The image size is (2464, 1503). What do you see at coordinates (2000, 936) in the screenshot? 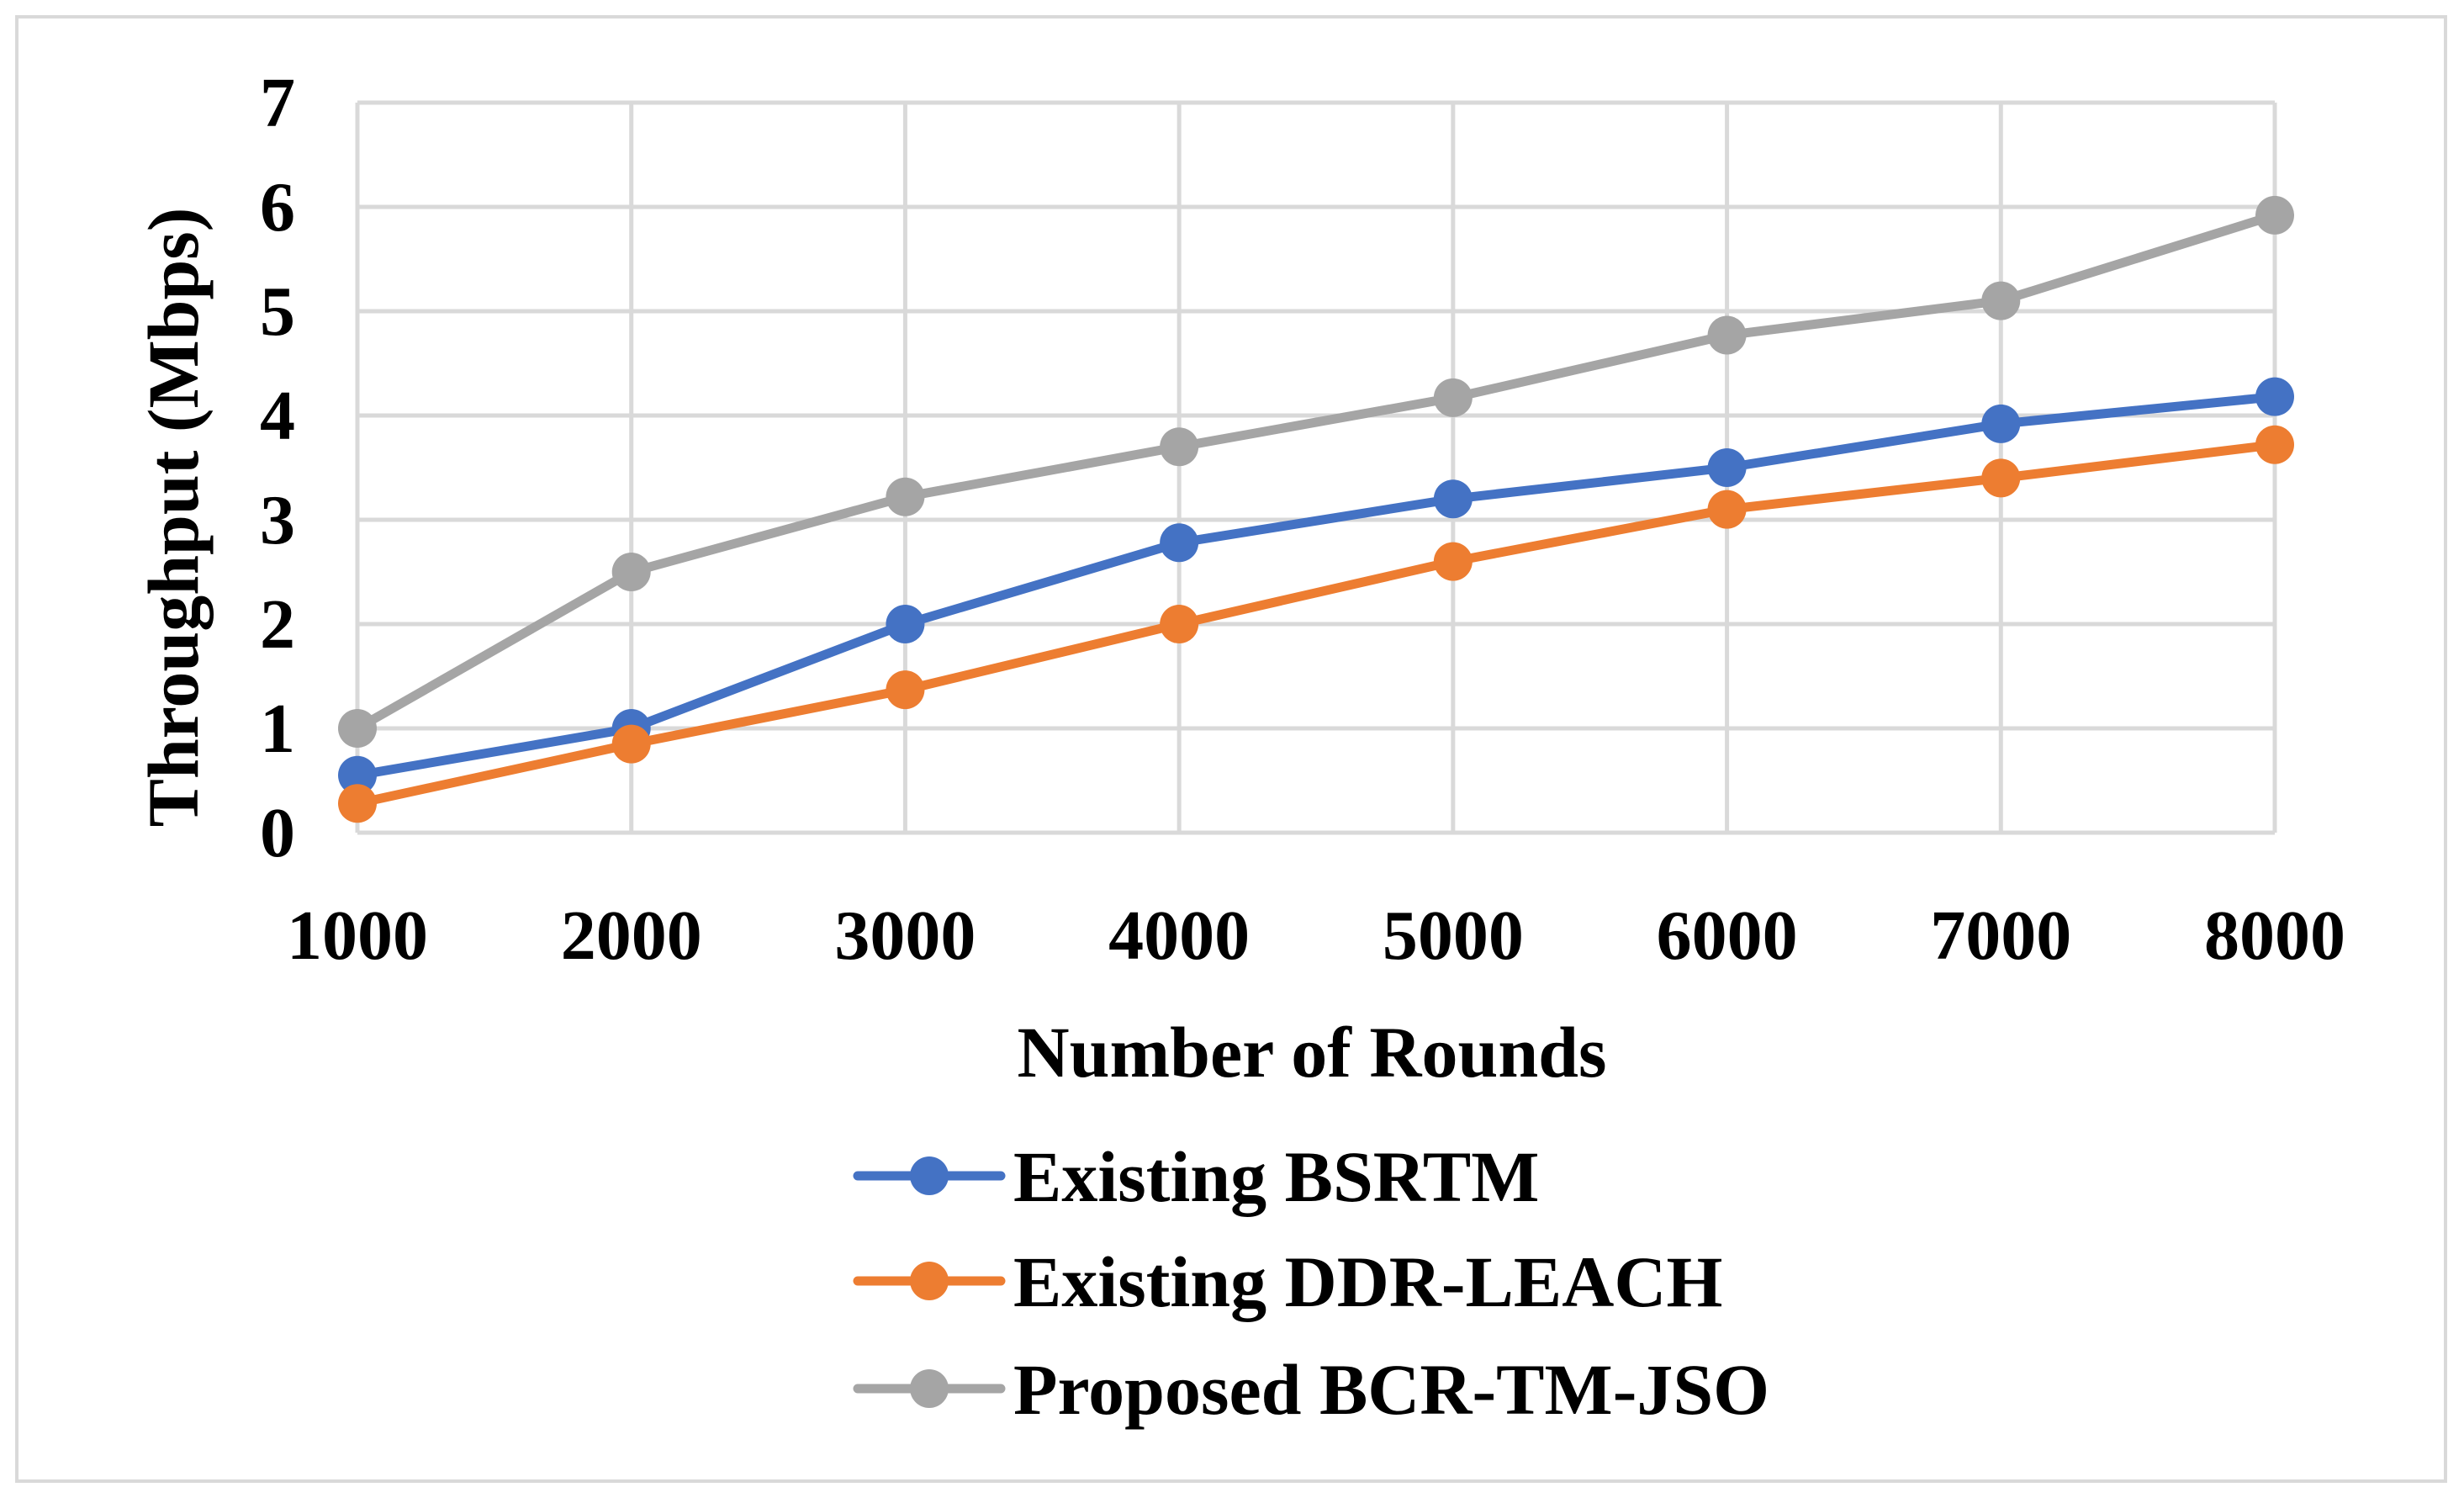
I see `x-tick-label: 7000` at bounding box center [2000, 936].